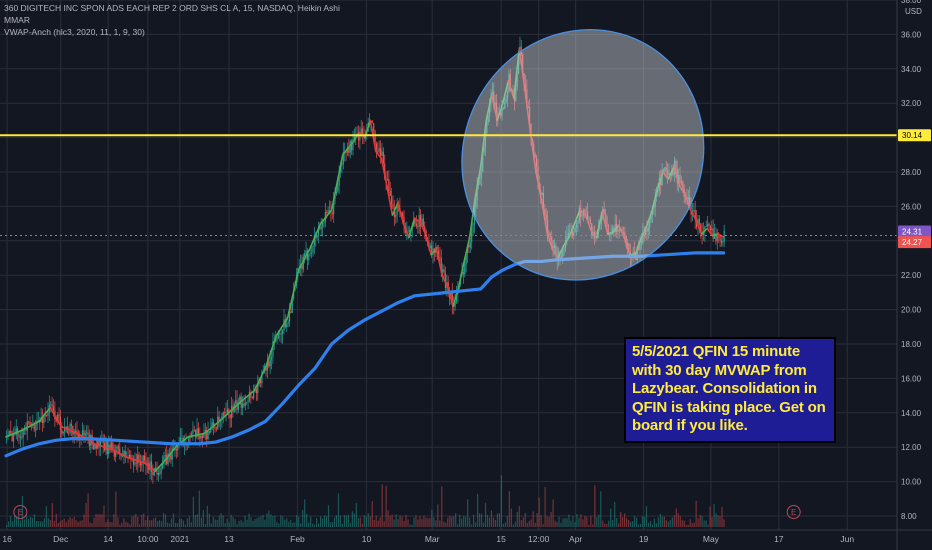 Image resolution: width=932 pixels, height=550 pixels. I want to click on y-tick-label: 28.00, so click(911, 172).